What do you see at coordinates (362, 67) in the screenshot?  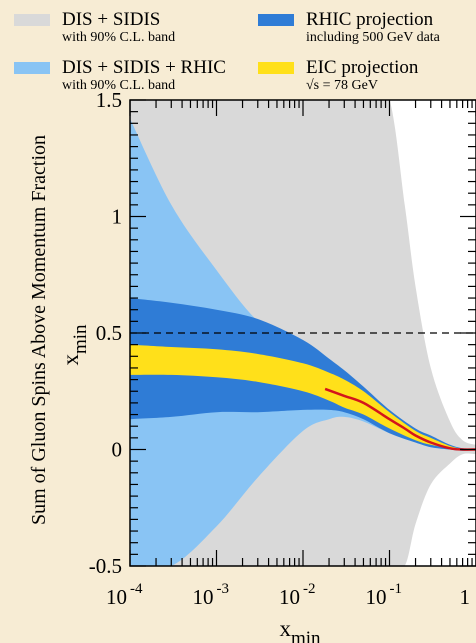 I see `legend-label: EIC projection` at bounding box center [362, 67].